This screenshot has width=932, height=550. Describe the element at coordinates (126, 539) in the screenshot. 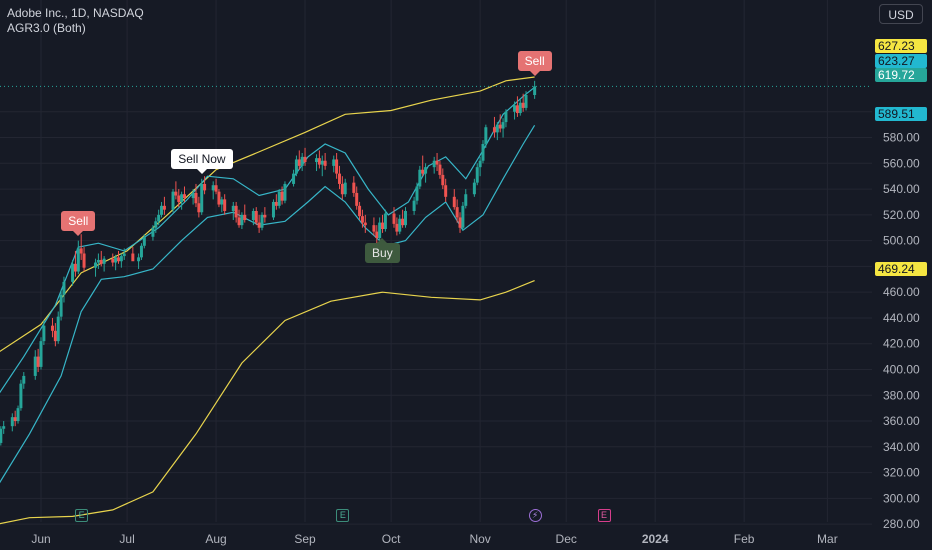

I see `x-tick-label: Jul` at that location.